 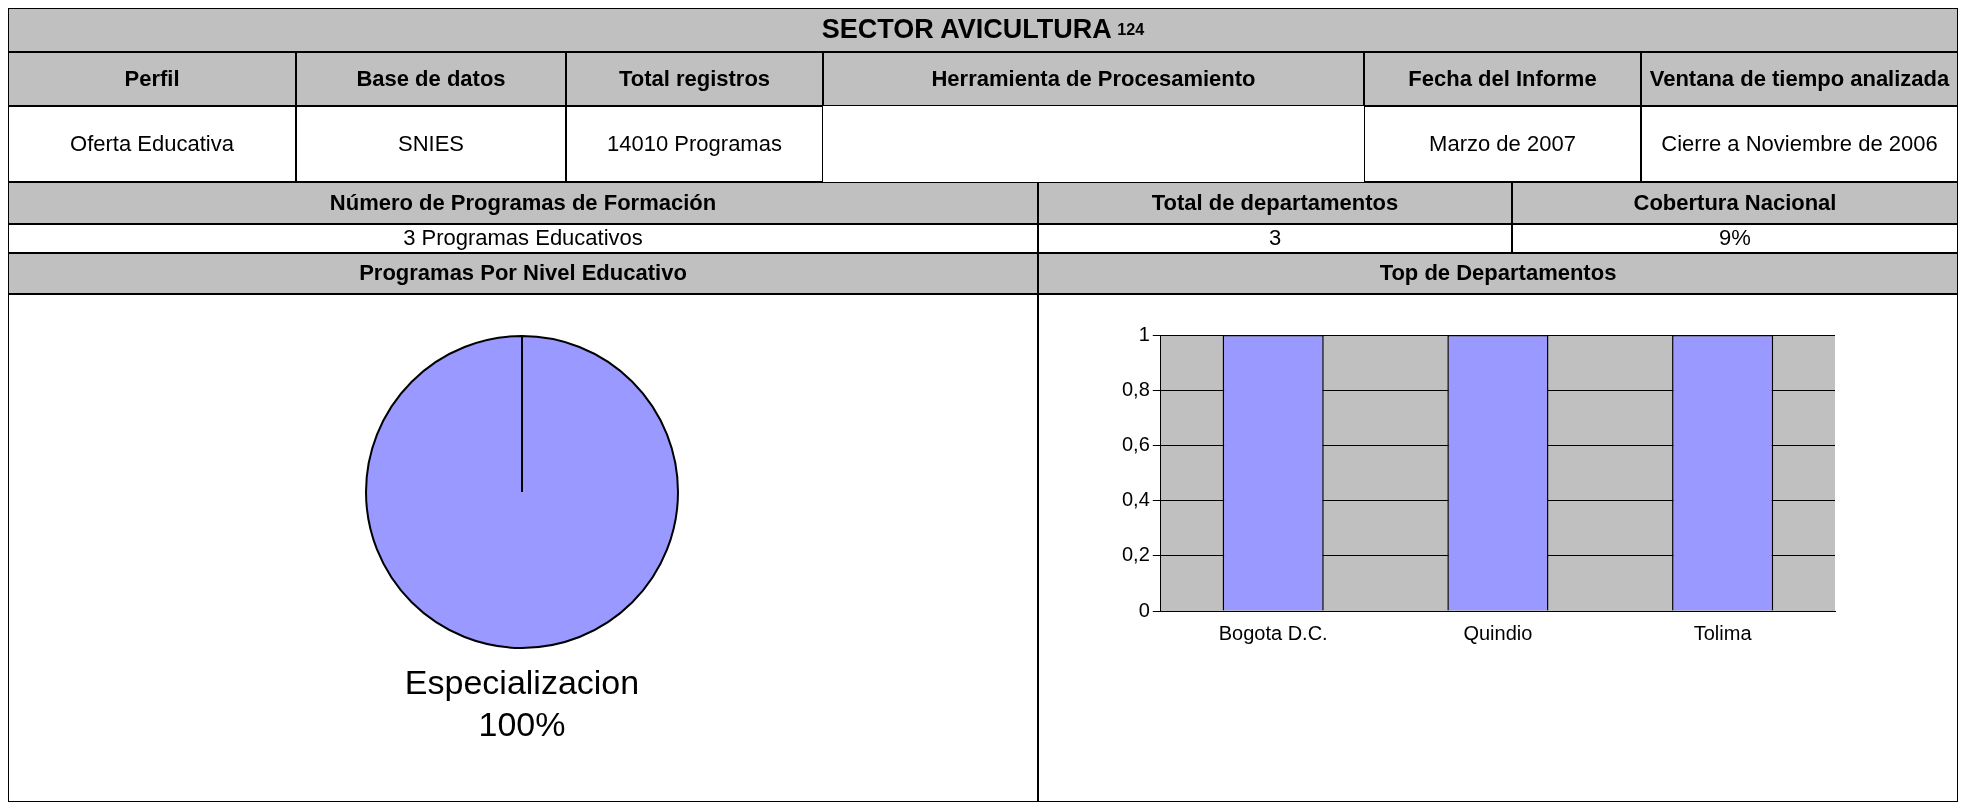 I want to click on text: SNIES, so click(x=431, y=144).